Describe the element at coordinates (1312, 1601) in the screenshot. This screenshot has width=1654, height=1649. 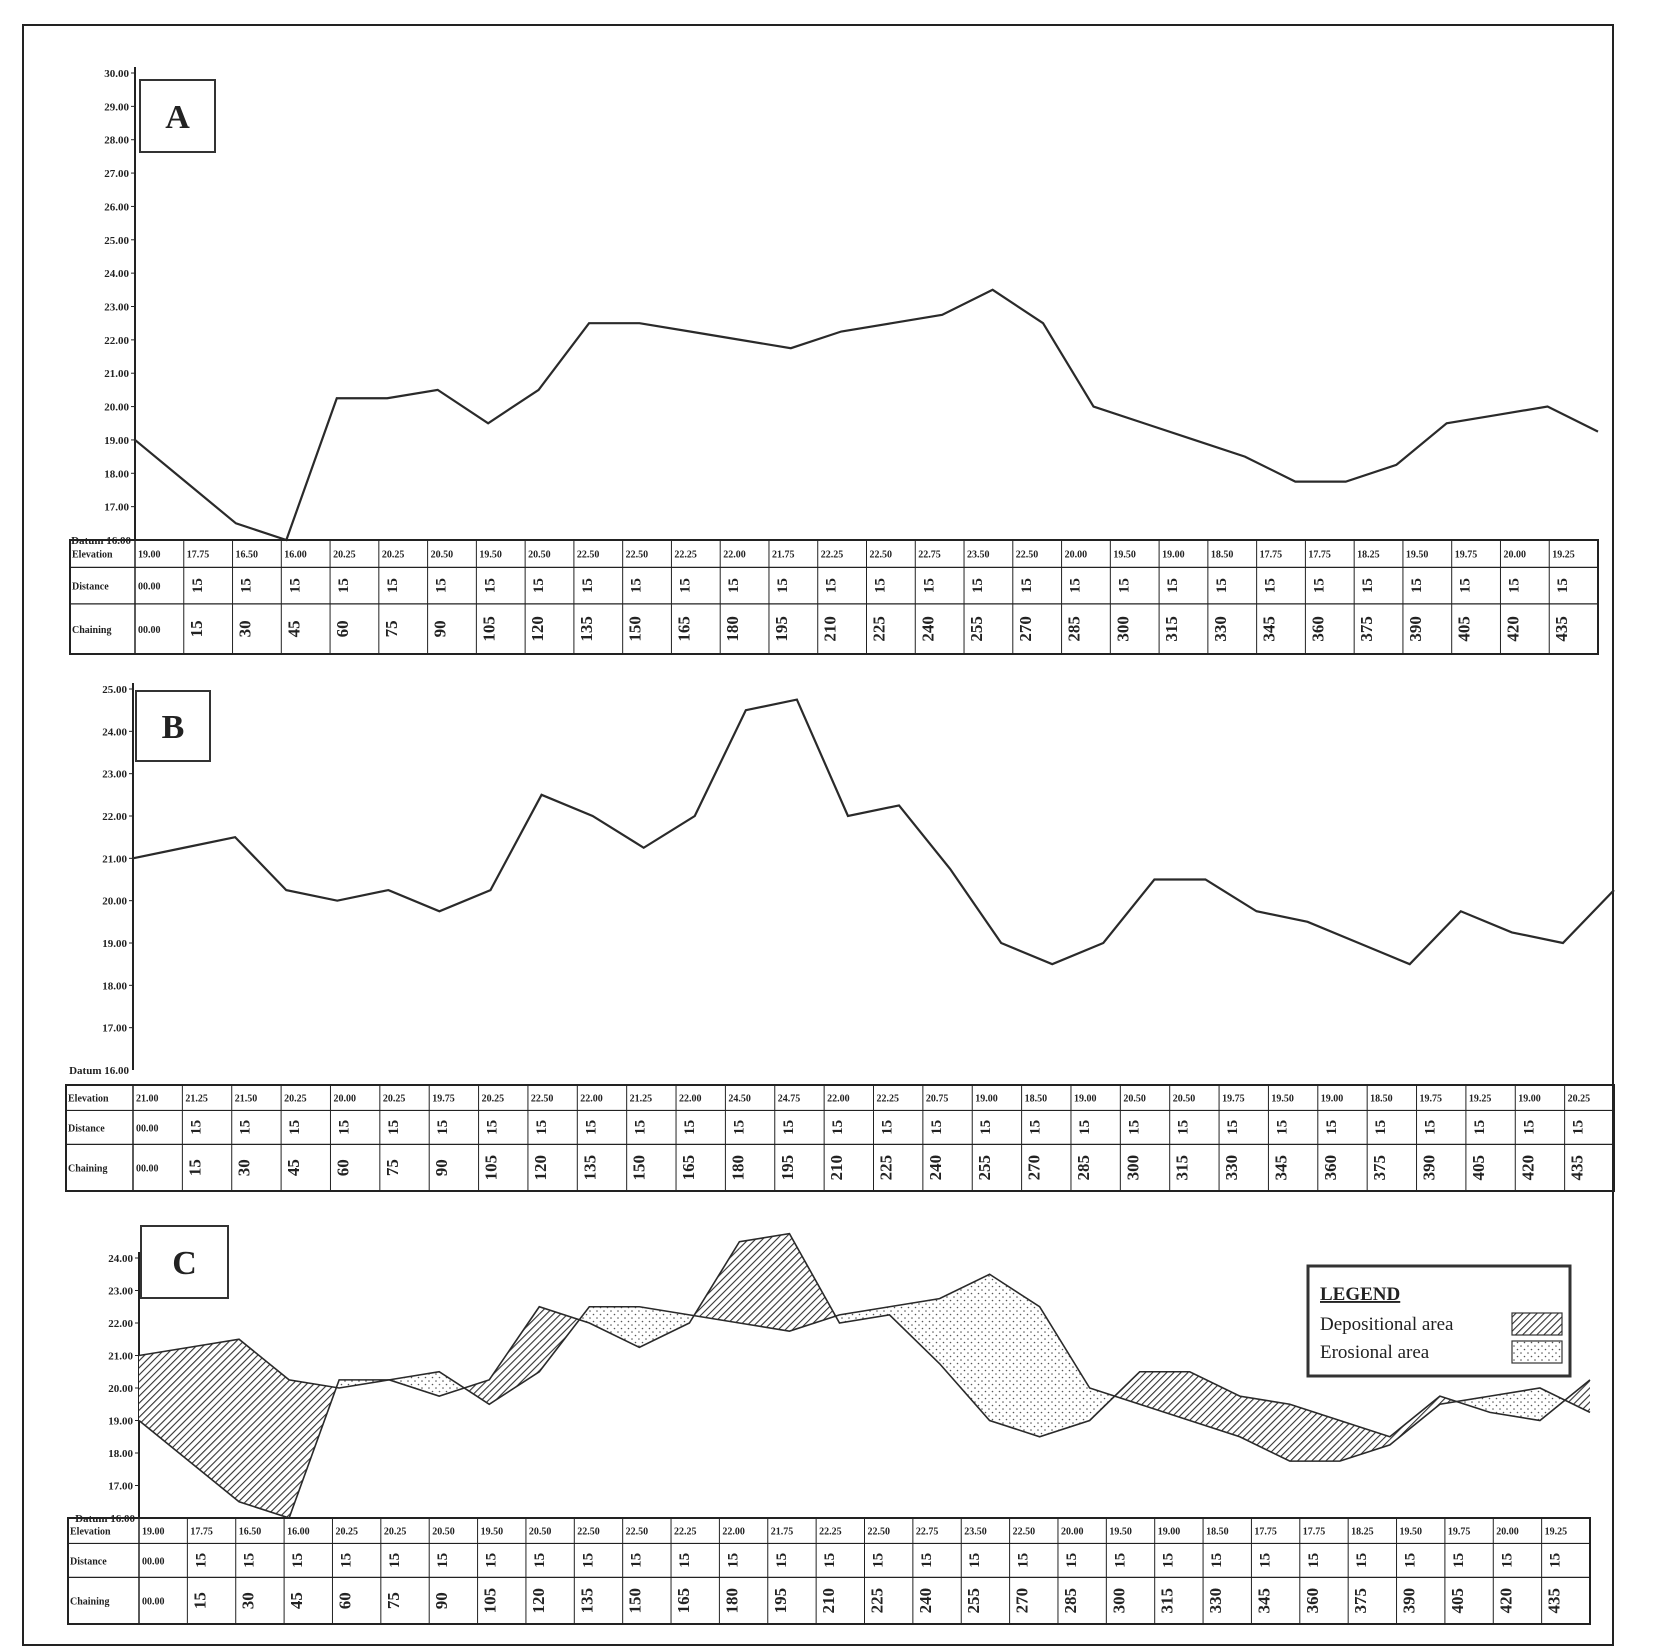
I see `table-cell-chaining: 360` at that location.